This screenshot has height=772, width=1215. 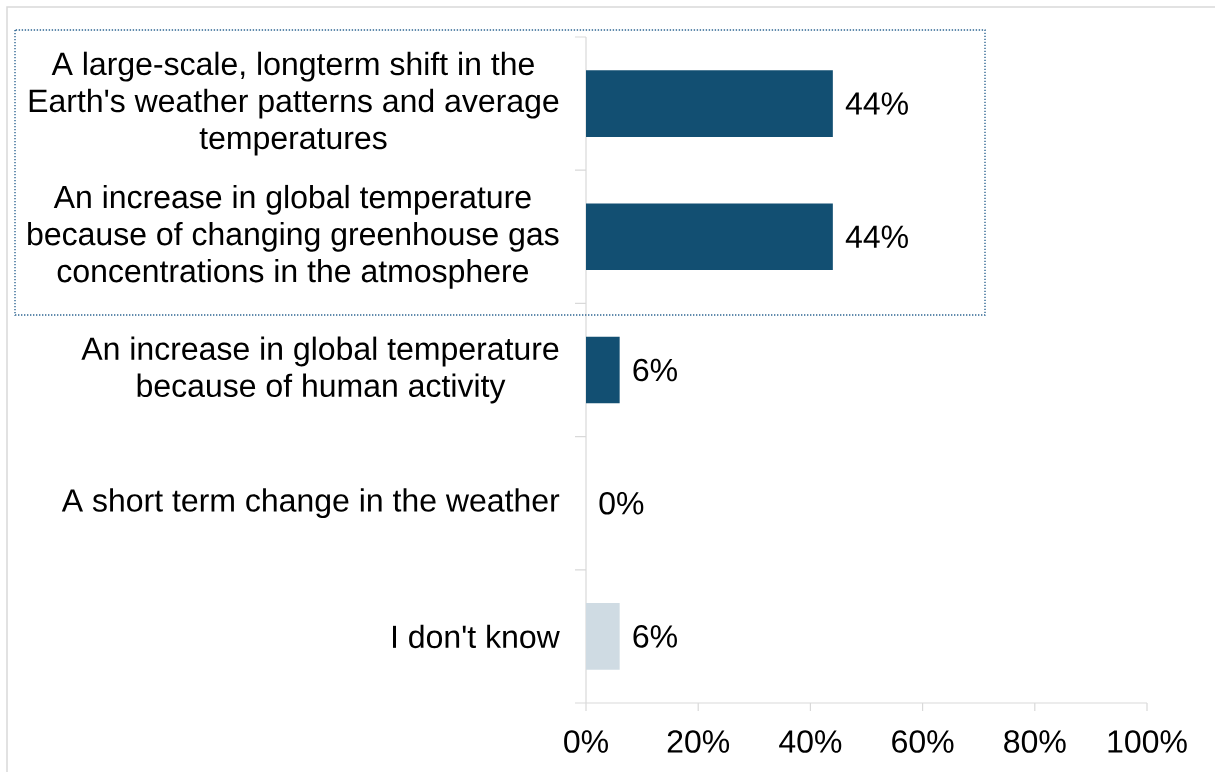 What do you see at coordinates (586, 741) in the screenshot?
I see `x-tick-label: 0%` at bounding box center [586, 741].